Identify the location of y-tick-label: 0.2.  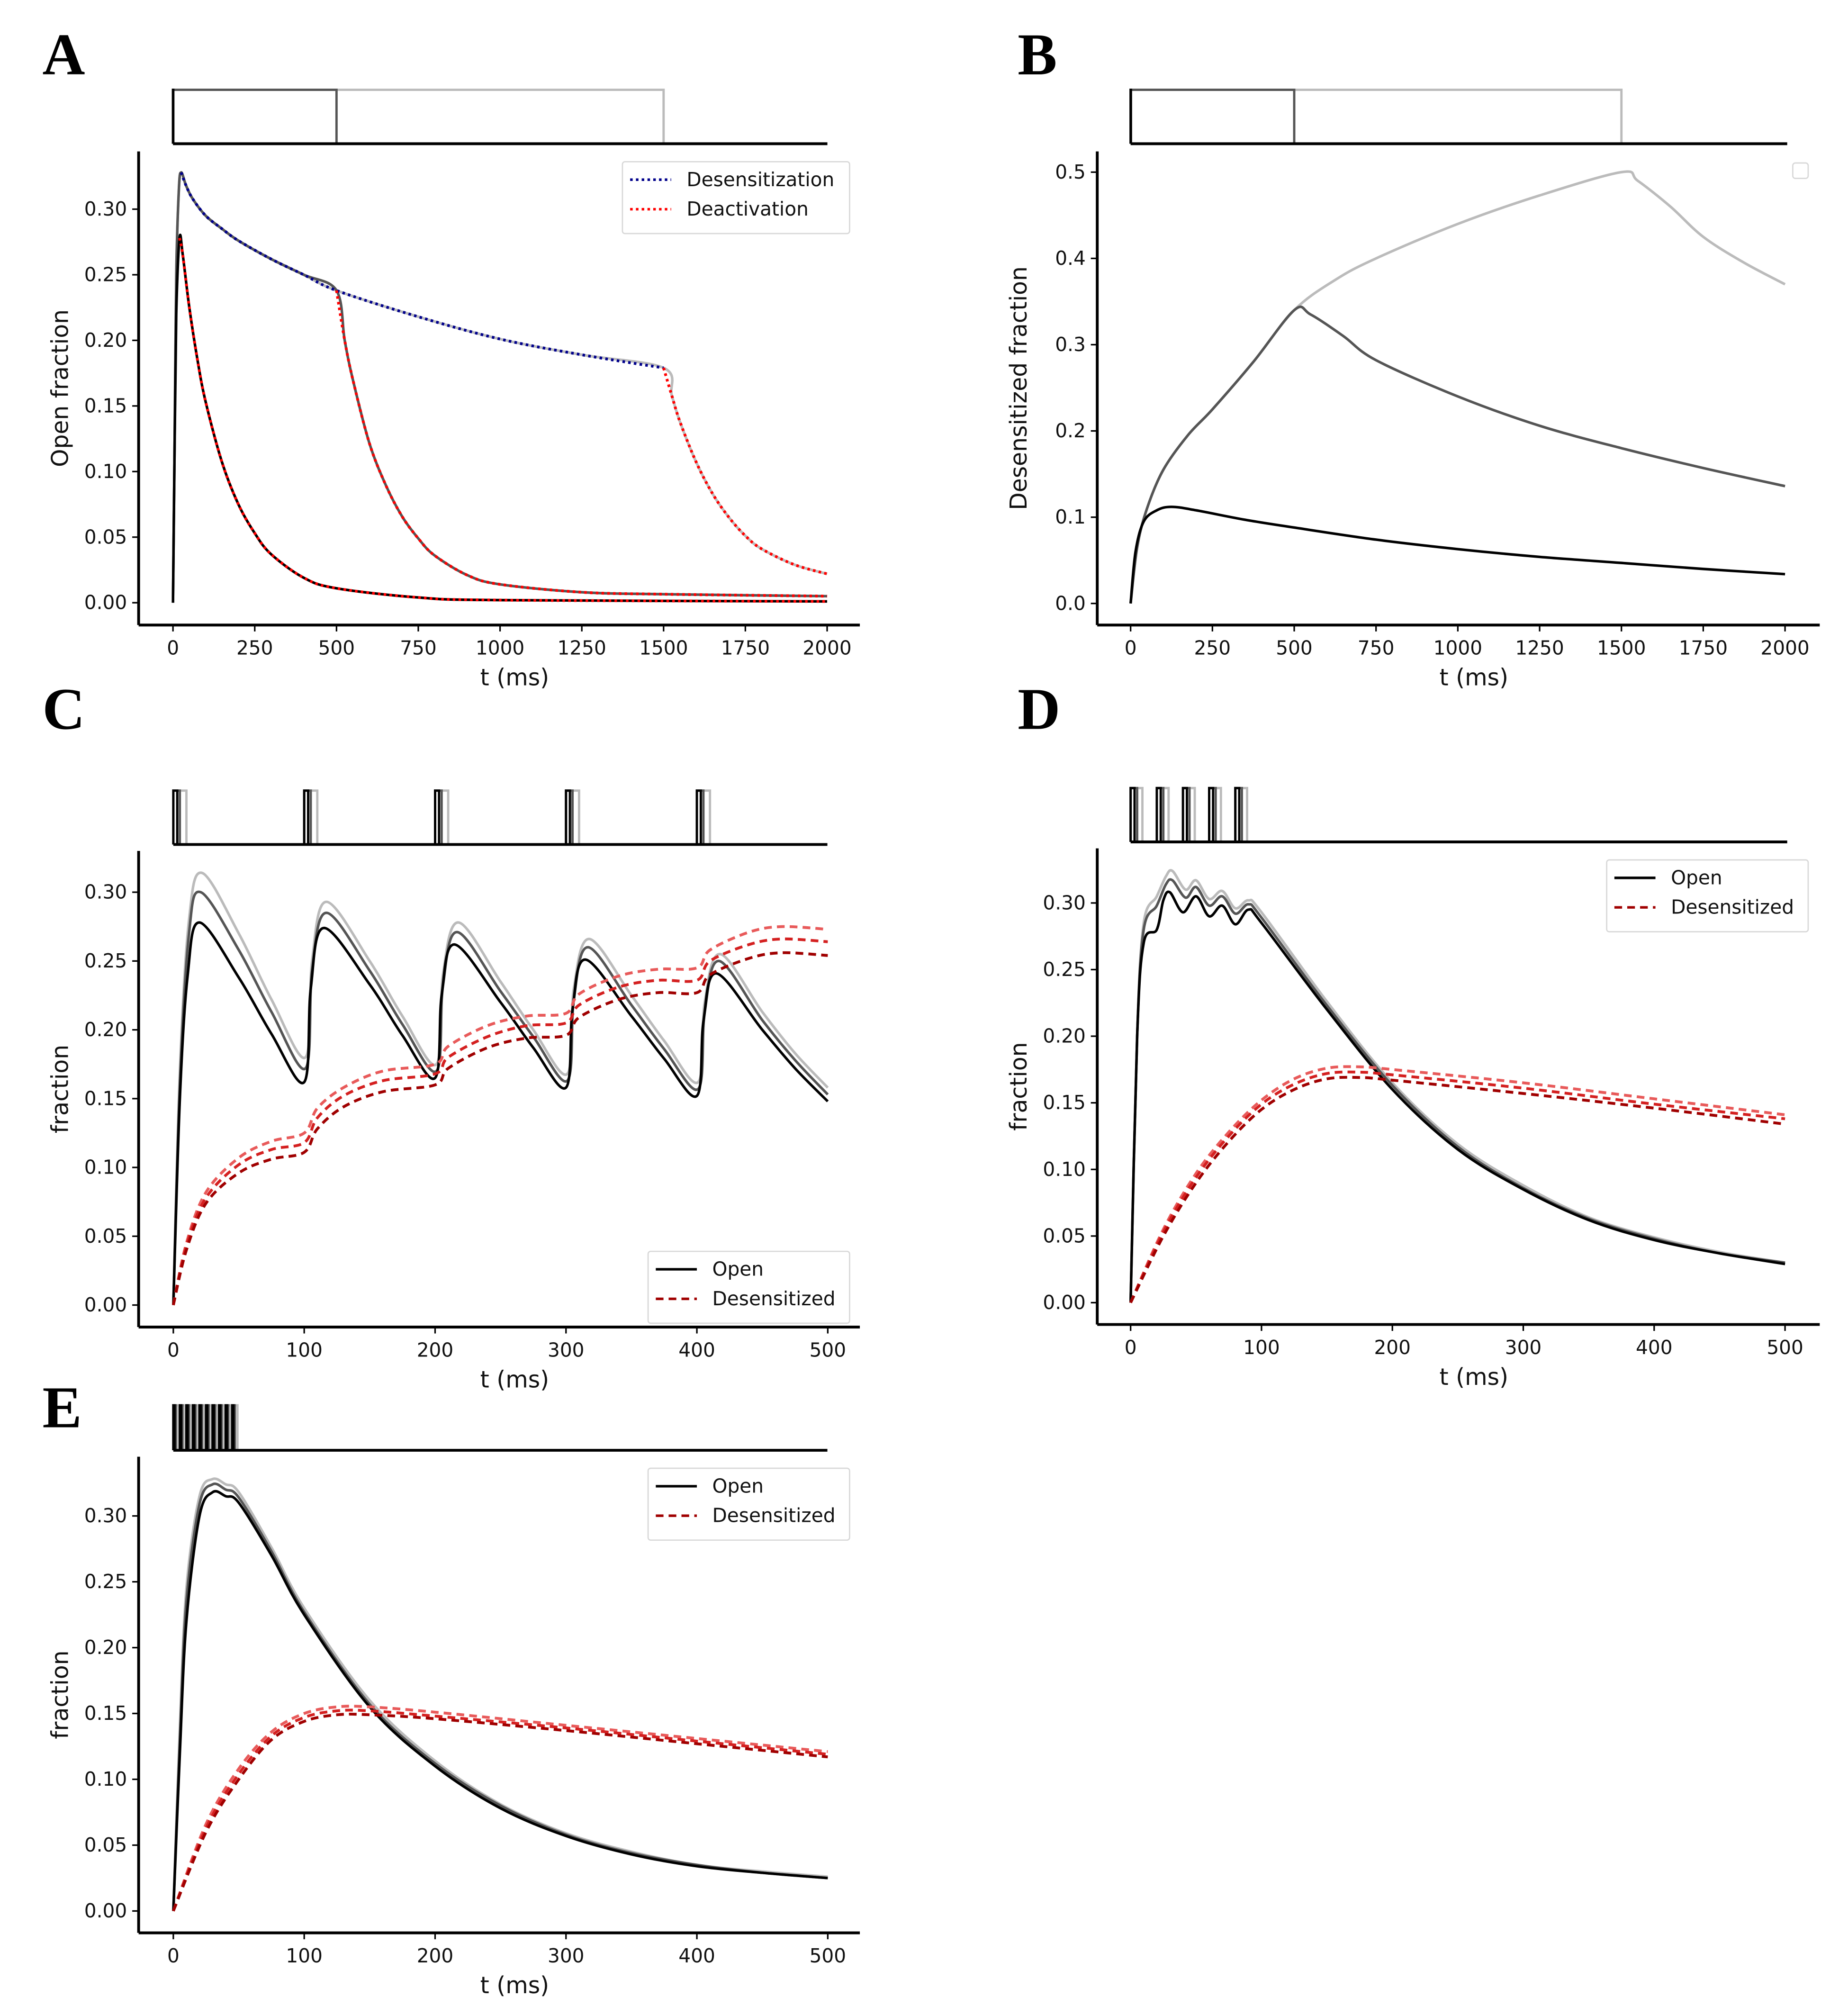
(1070, 431).